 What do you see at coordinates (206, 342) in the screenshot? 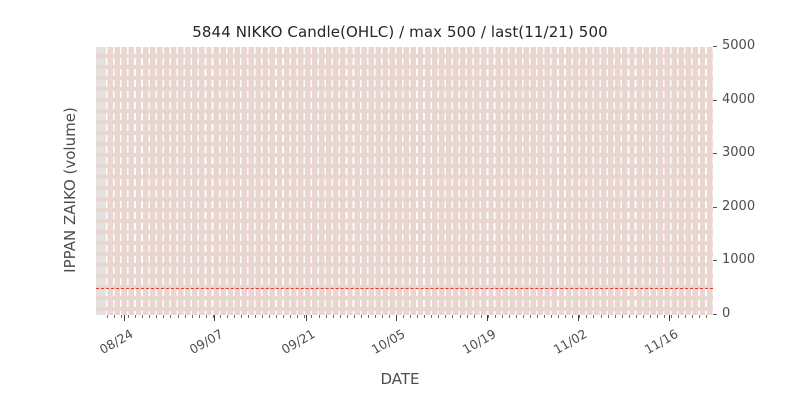
I see `x-axis-tick-label: 09/07` at bounding box center [206, 342].